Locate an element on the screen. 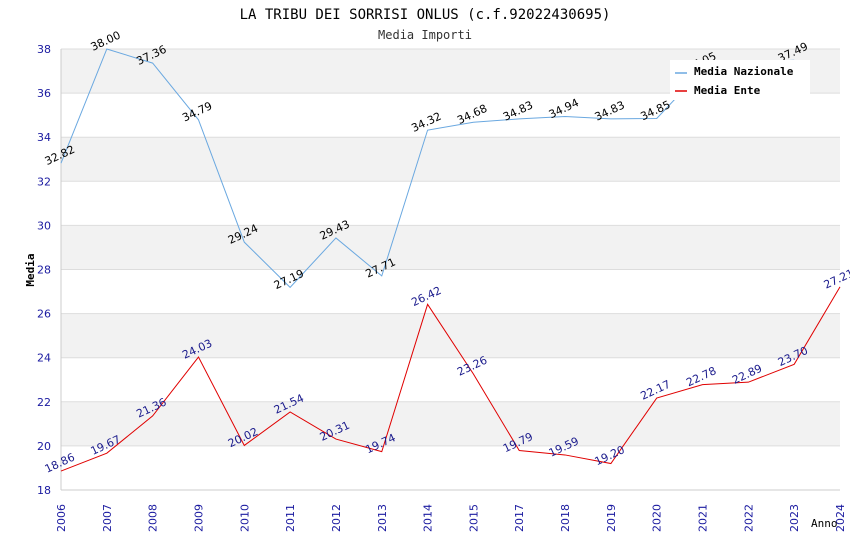 This screenshot has width=850, height=550. legend-label-media-nazionale: Media Nazionale is located at coordinates (744, 71).